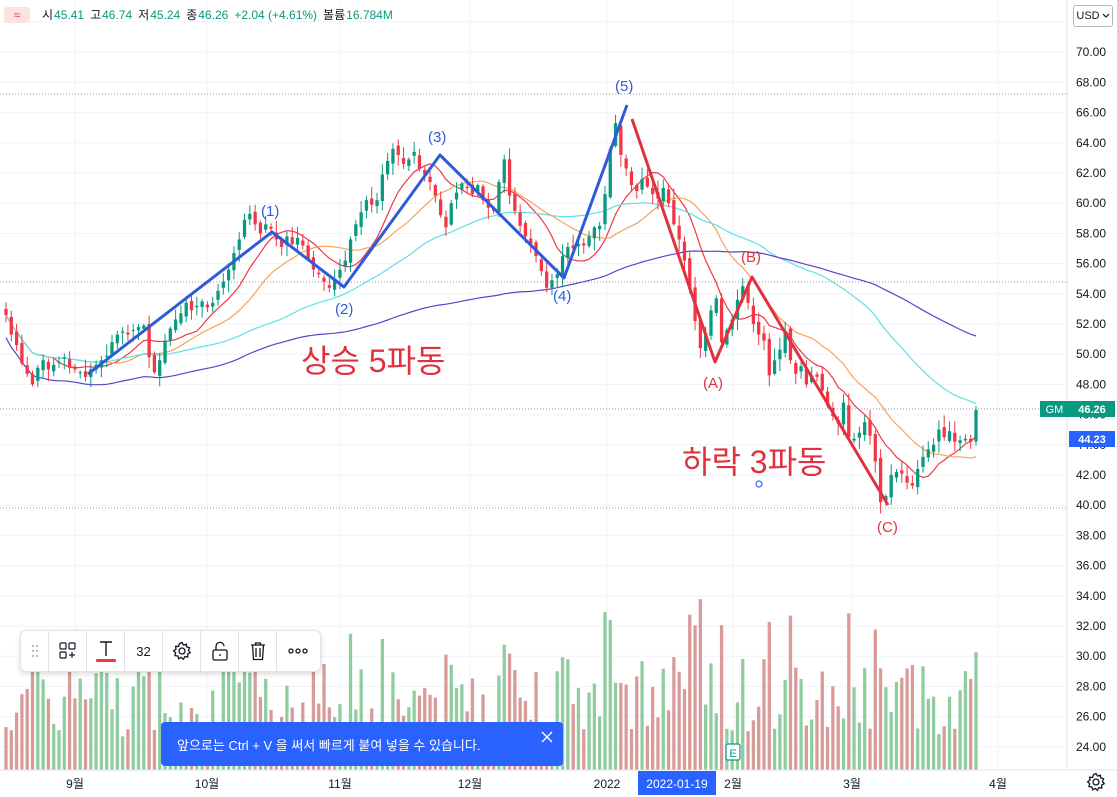  I want to click on drag-handle-icon, so click(35, 651).